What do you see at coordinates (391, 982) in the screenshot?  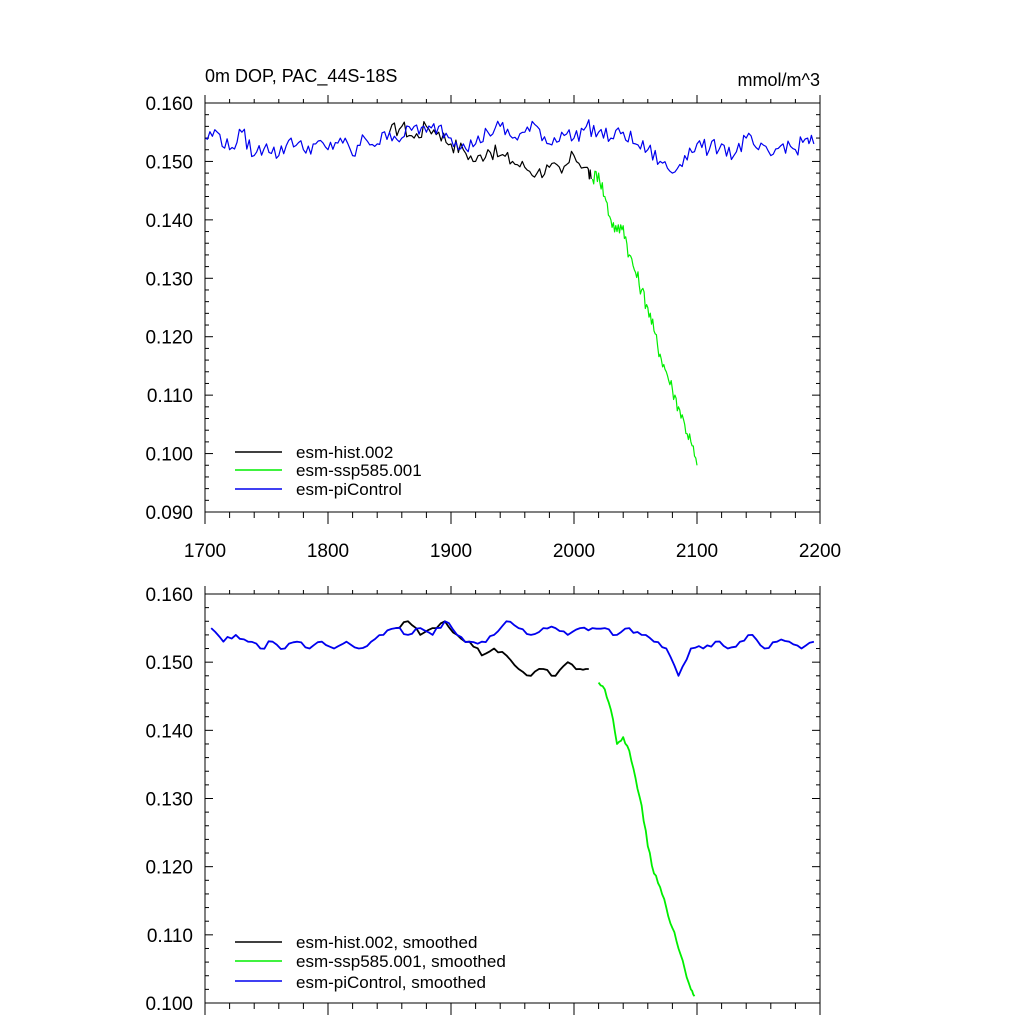 I see `bottom-legend-label-pic: esm-piControl, smoothed` at bounding box center [391, 982].